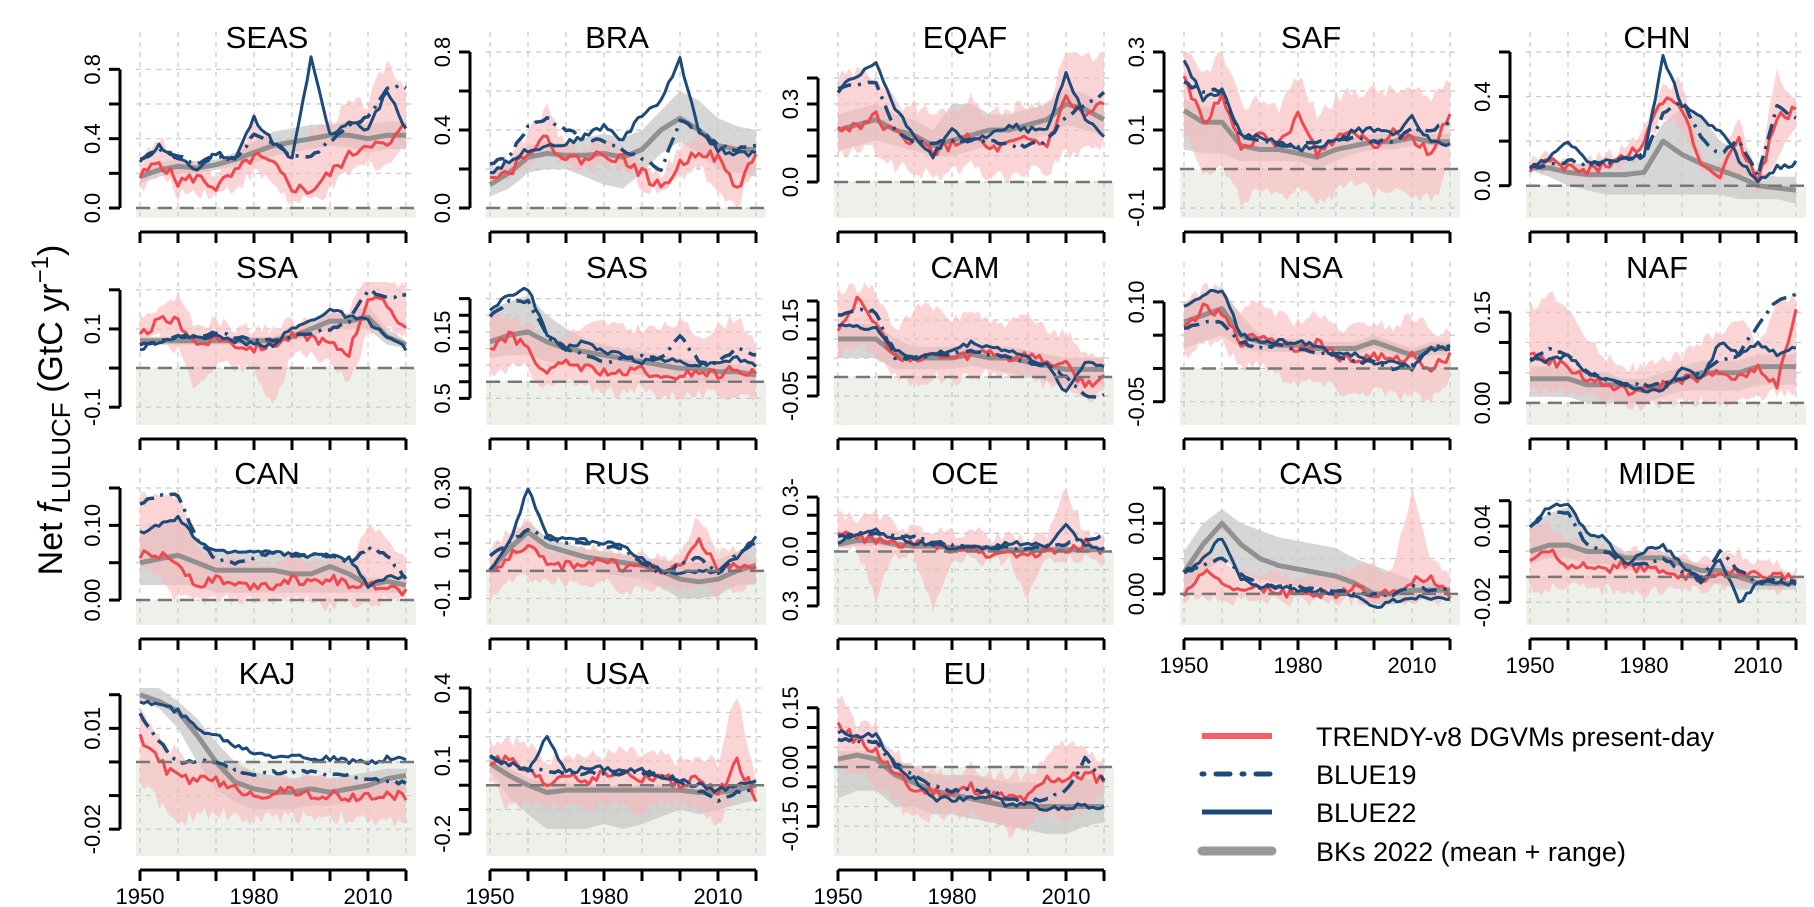 This screenshot has height=907, width=1814. Describe the element at coordinates (250, 350) in the screenshot. I see `panel-ssa: -0.1 0.1 SSA` at that location.